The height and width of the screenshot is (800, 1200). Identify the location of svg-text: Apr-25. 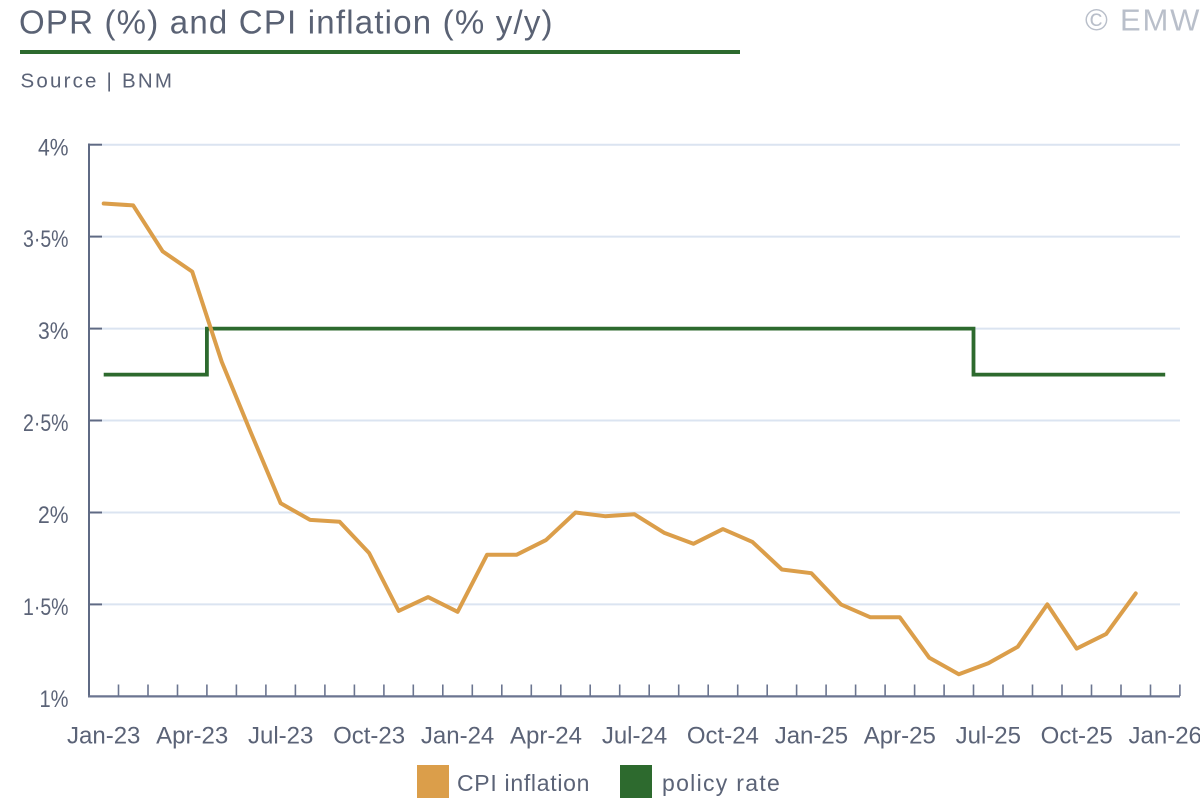
(900, 736).